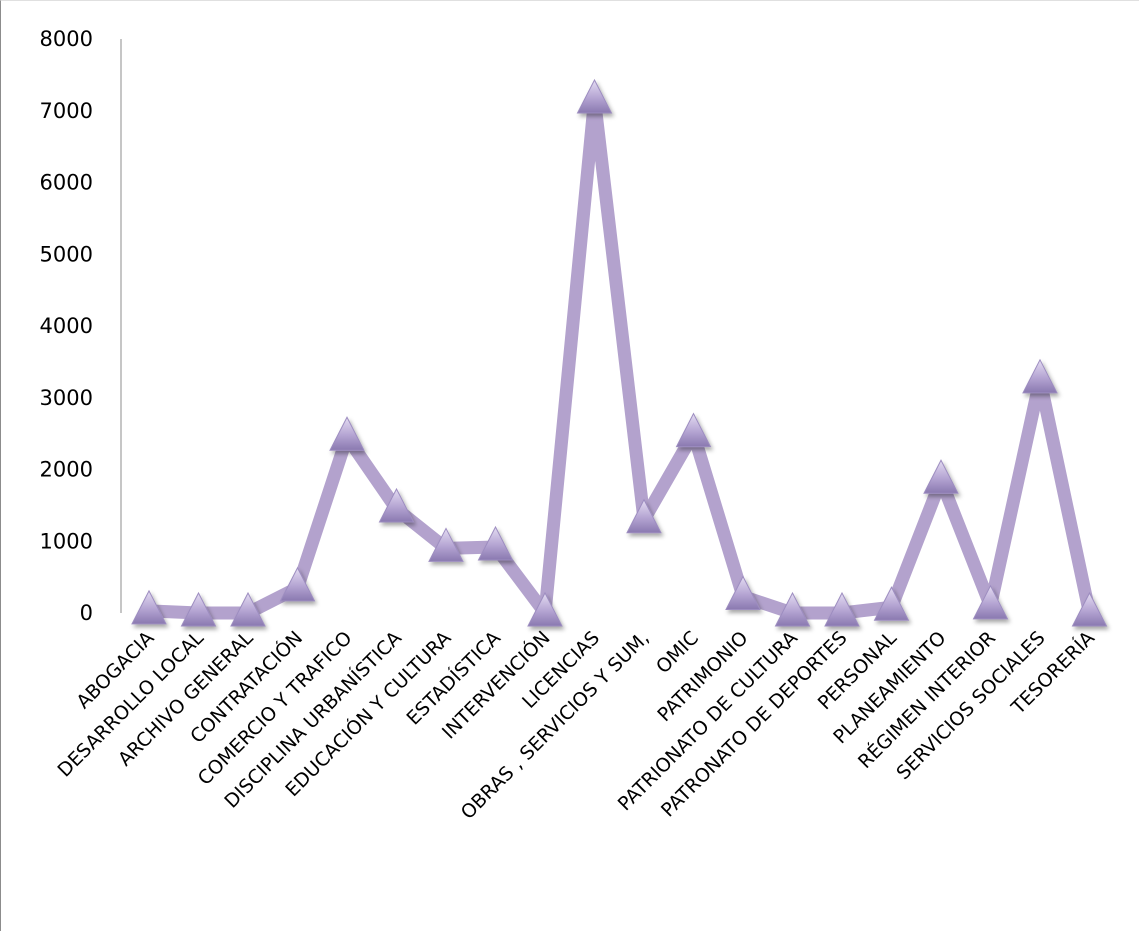 The height and width of the screenshot is (932, 1139). What do you see at coordinates (66, 398) in the screenshot?
I see `y-tick-label: 3000` at bounding box center [66, 398].